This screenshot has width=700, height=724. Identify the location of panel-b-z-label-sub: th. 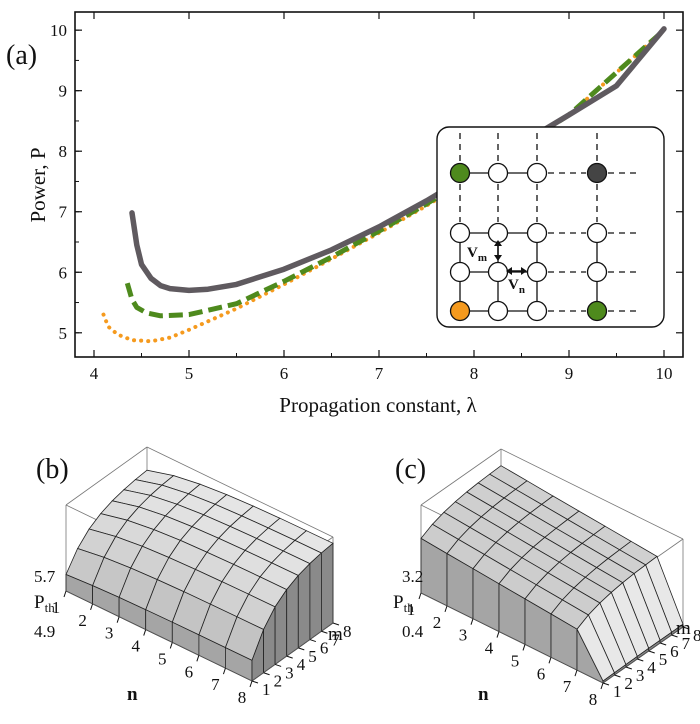
(50, 607).